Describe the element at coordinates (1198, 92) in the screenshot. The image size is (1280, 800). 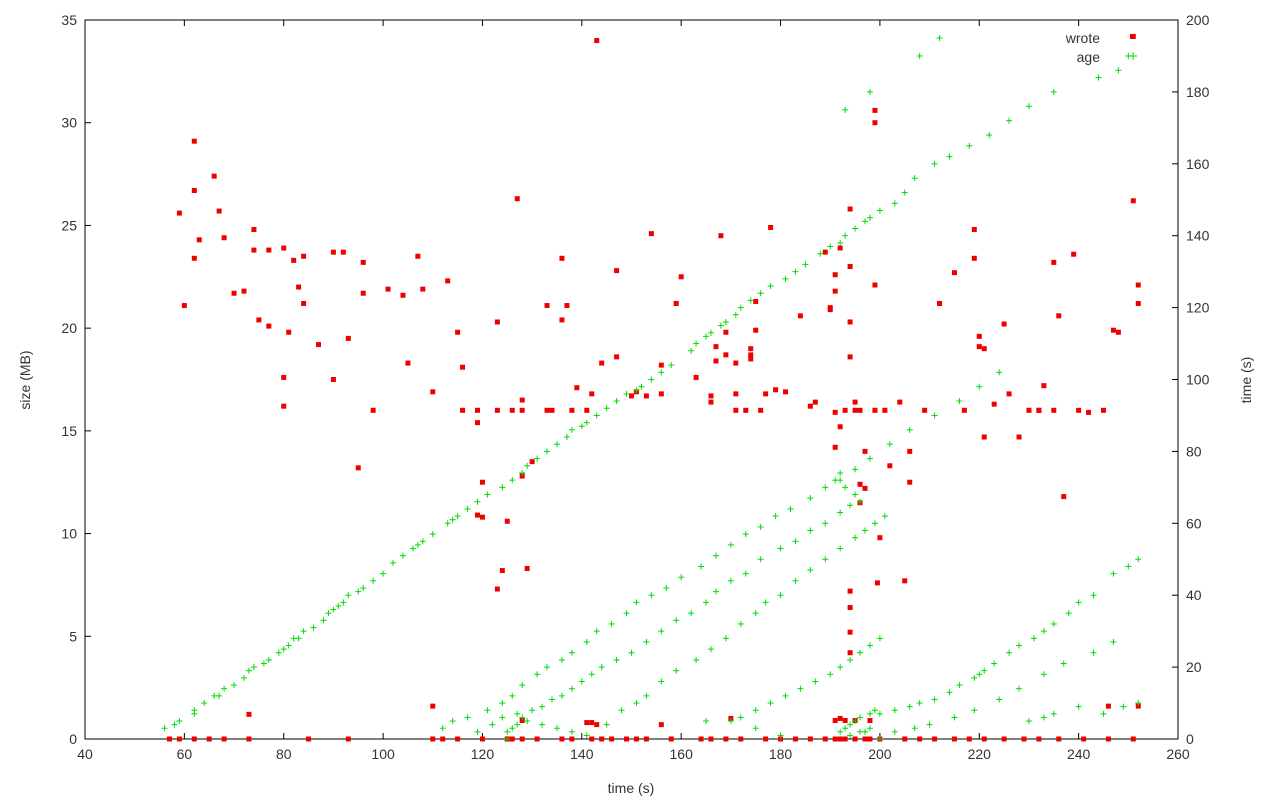
I see `y2-tick-label: 180` at that location.